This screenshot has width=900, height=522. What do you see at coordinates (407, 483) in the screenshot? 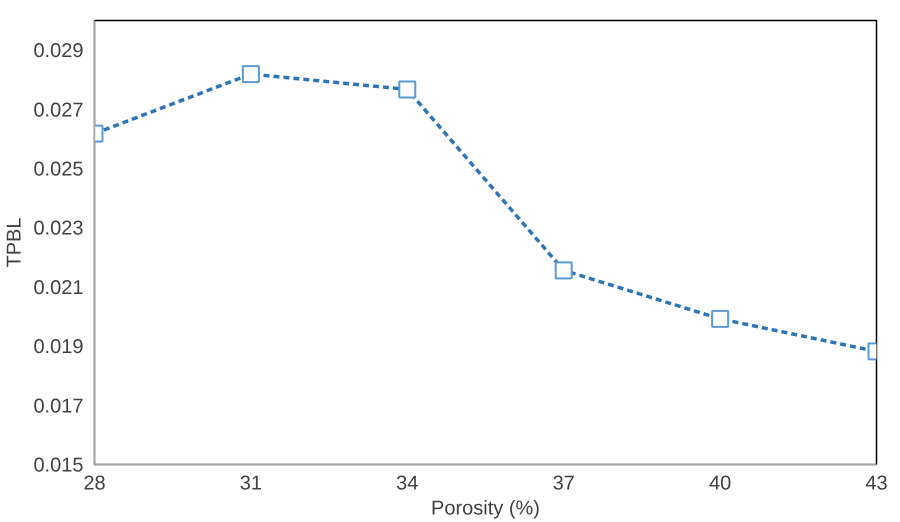
I see `x-tick-label: 34` at bounding box center [407, 483].